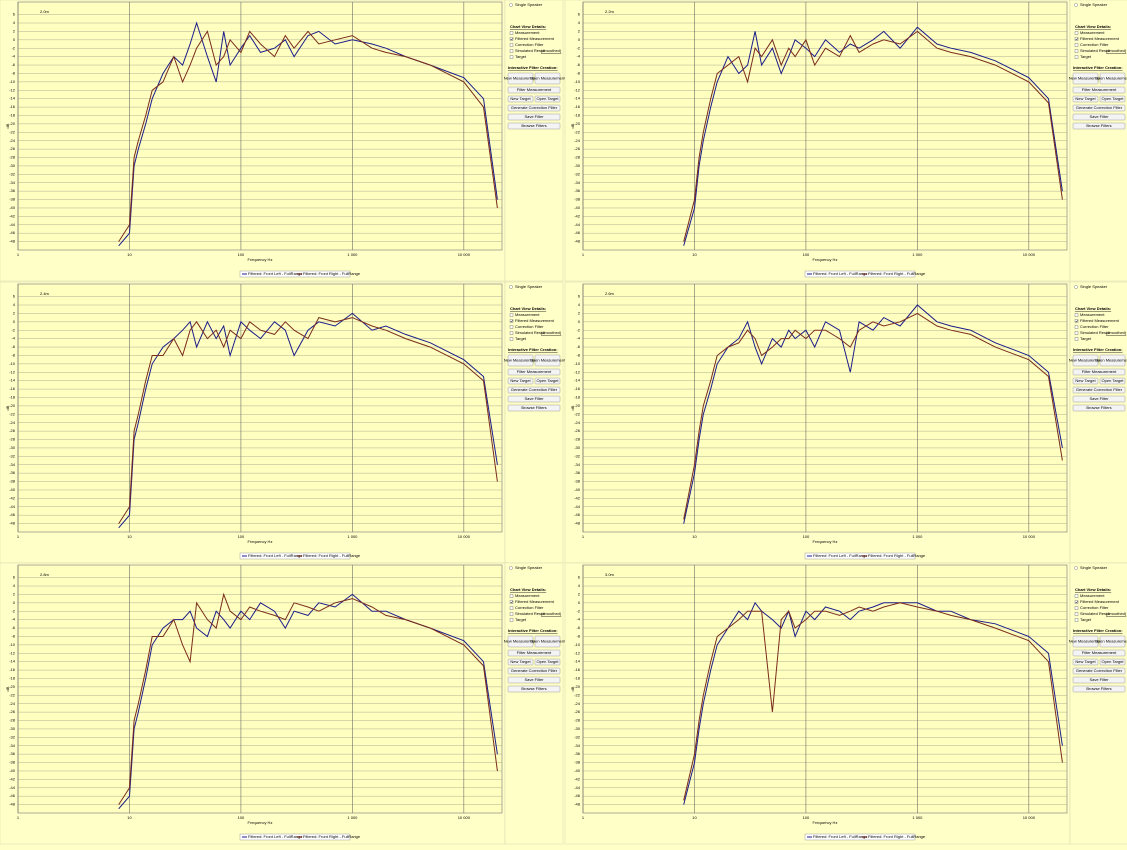  What do you see at coordinates (534, 398) in the screenshot?
I see `button-label: Save Filter` at bounding box center [534, 398].